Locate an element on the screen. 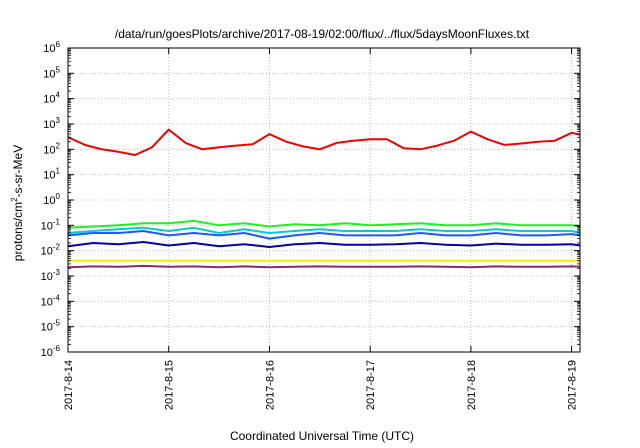  x-tick-label: 2017-8-18 is located at coordinates (472, 385).